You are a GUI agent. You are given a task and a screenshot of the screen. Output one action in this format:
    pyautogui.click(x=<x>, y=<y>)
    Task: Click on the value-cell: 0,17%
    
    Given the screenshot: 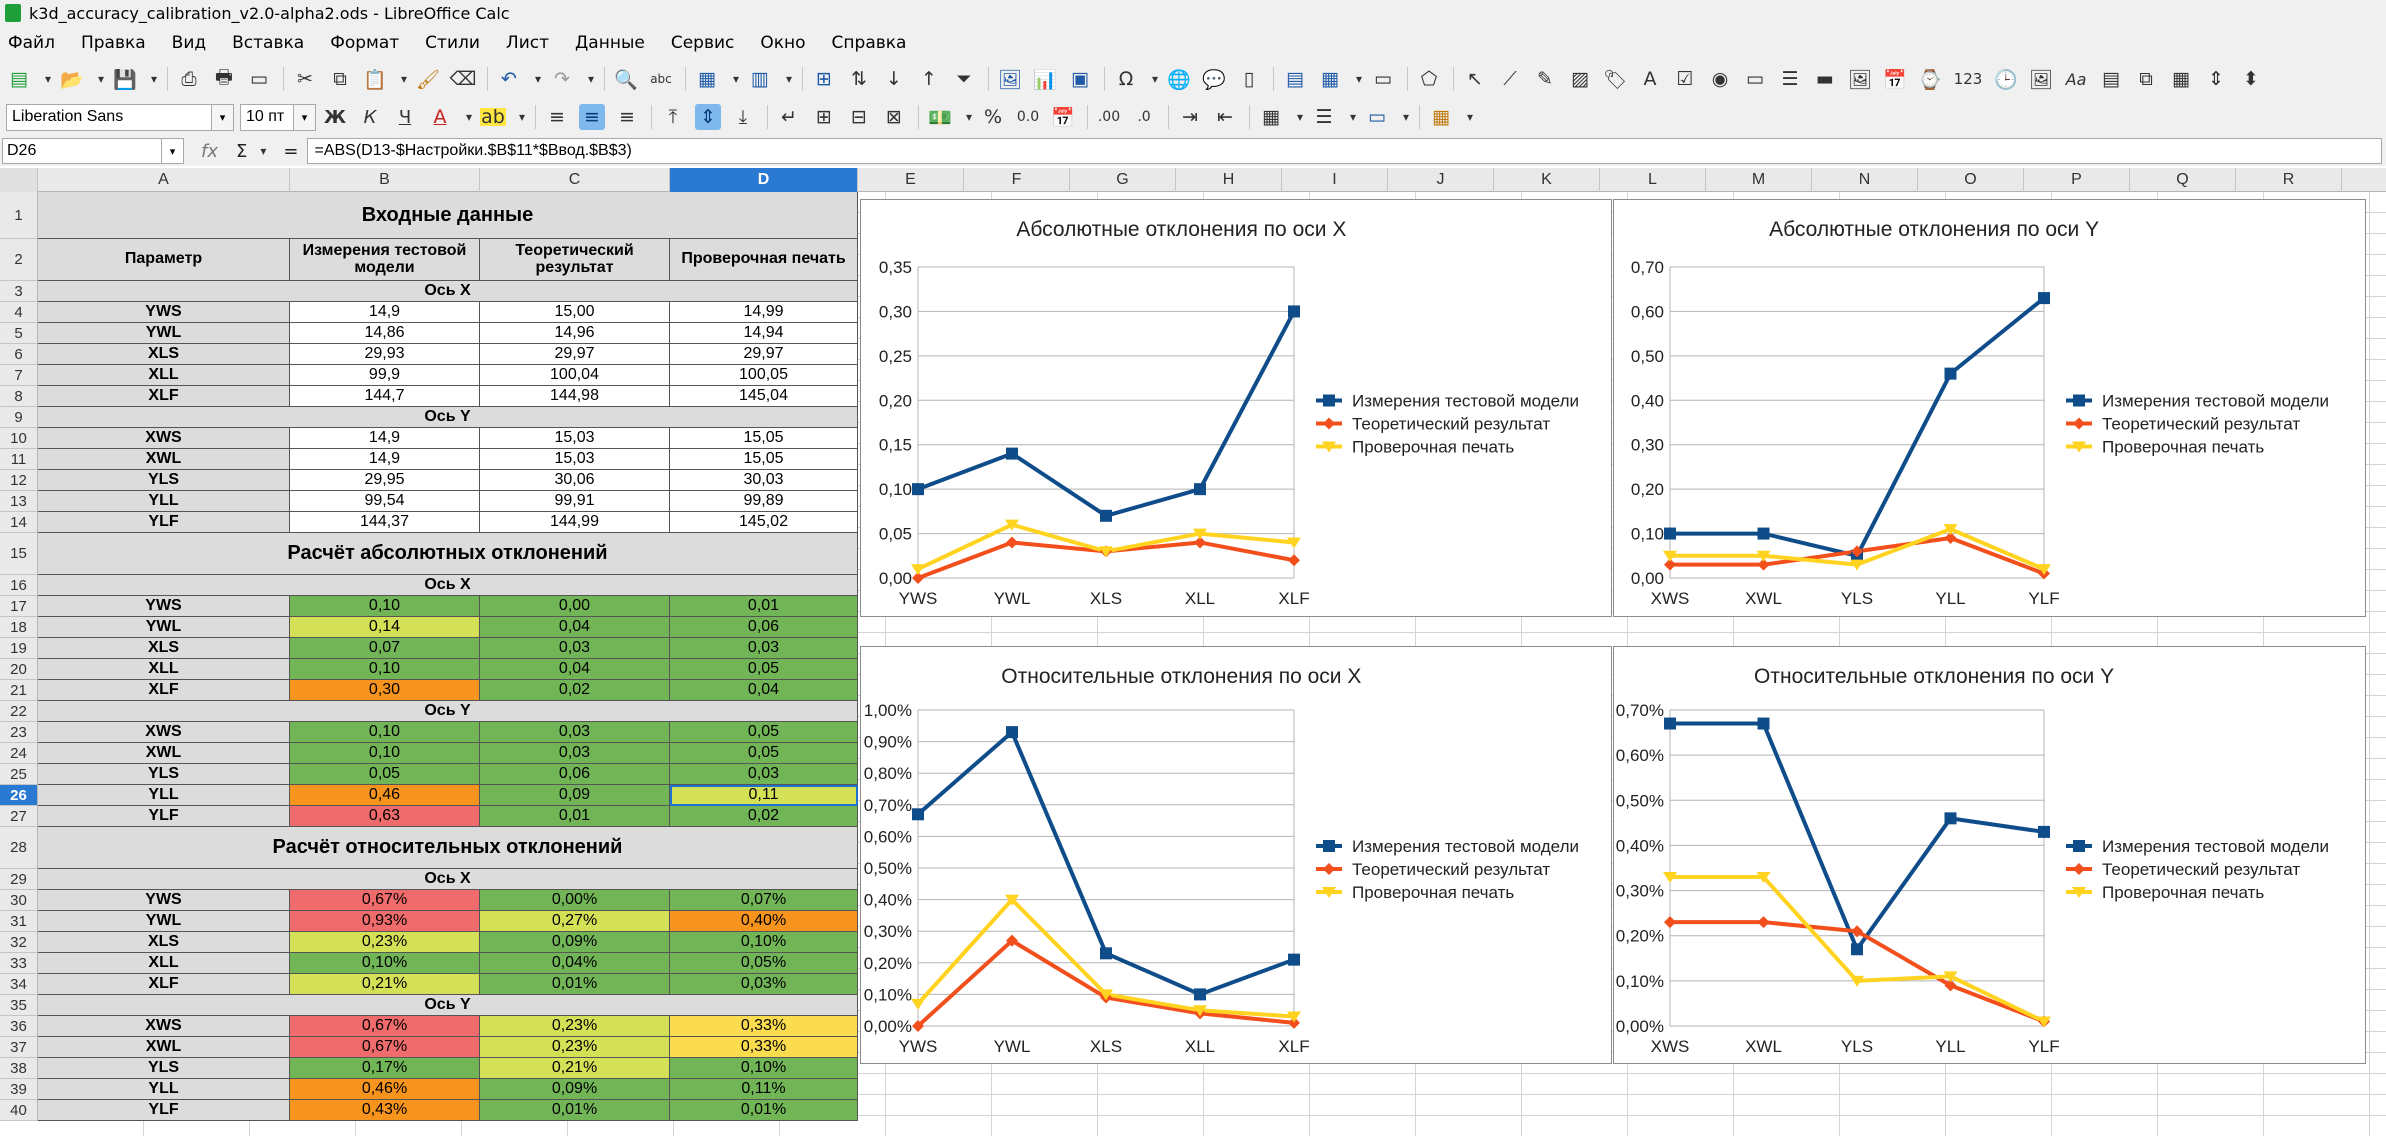 What is the action you would take?
    pyautogui.click(x=385, y=1068)
    